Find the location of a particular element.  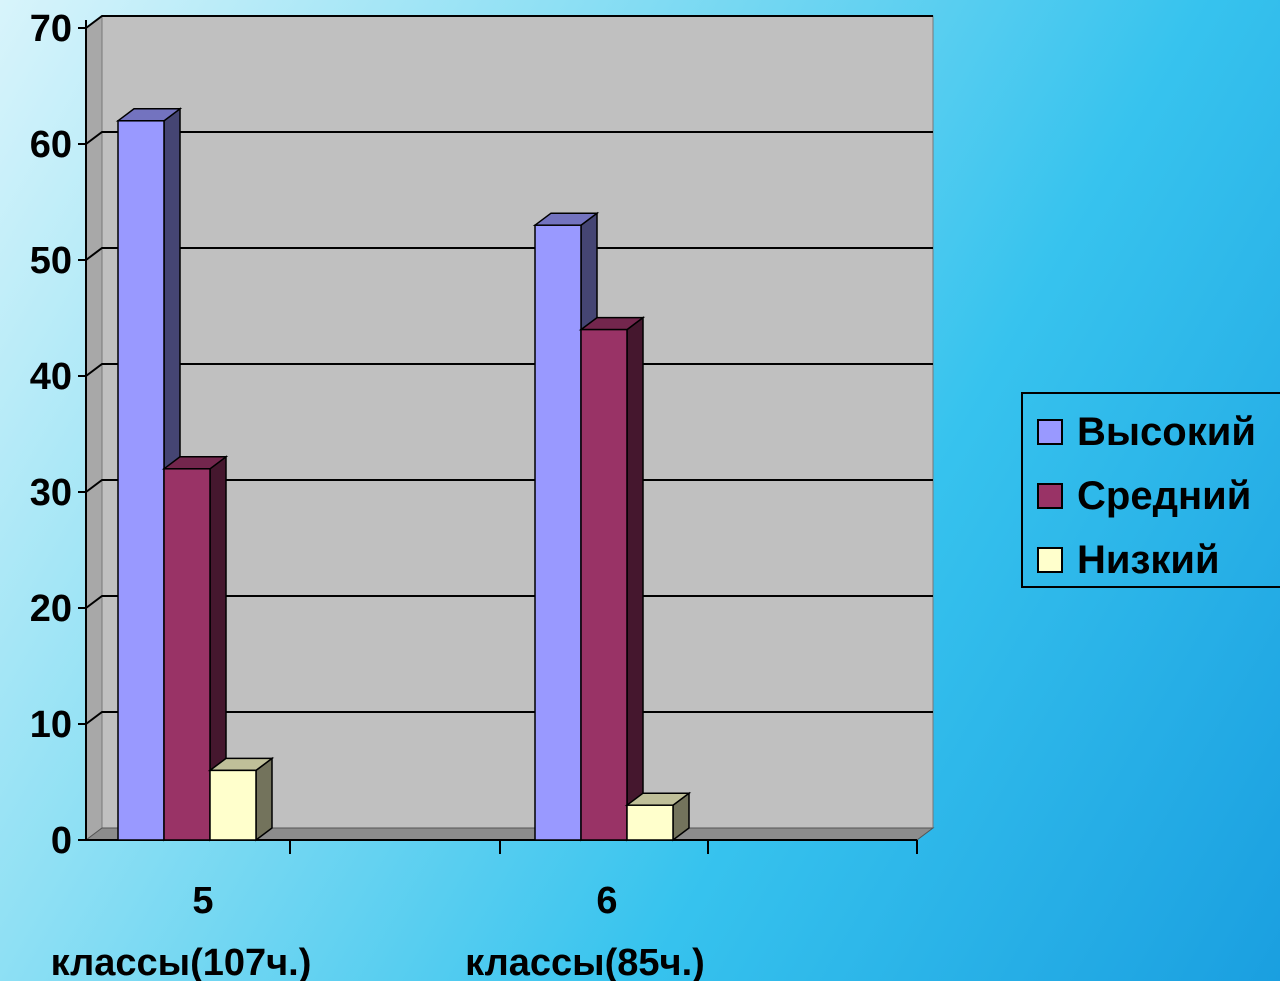

y-tick-label: 10 is located at coordinates (51, 725).